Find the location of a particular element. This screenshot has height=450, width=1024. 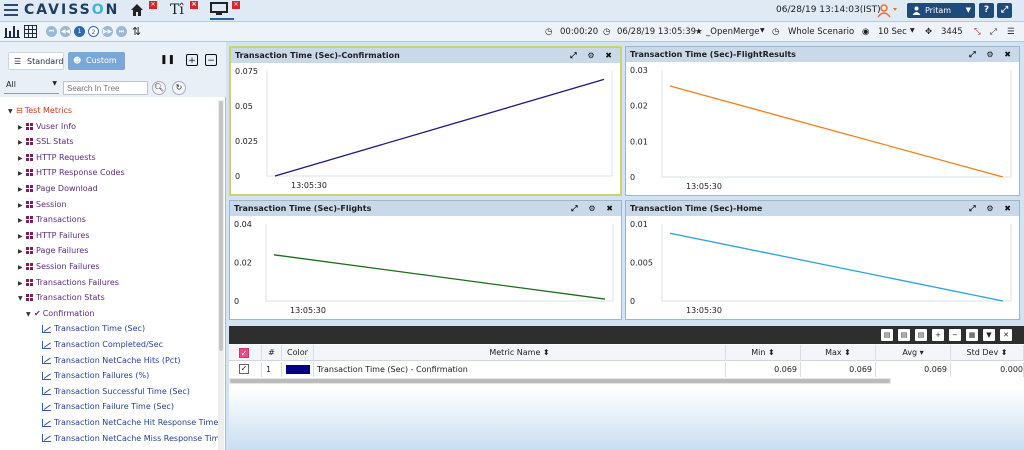

search-icon: 🔍︎ is located at coordinates (159, 88).